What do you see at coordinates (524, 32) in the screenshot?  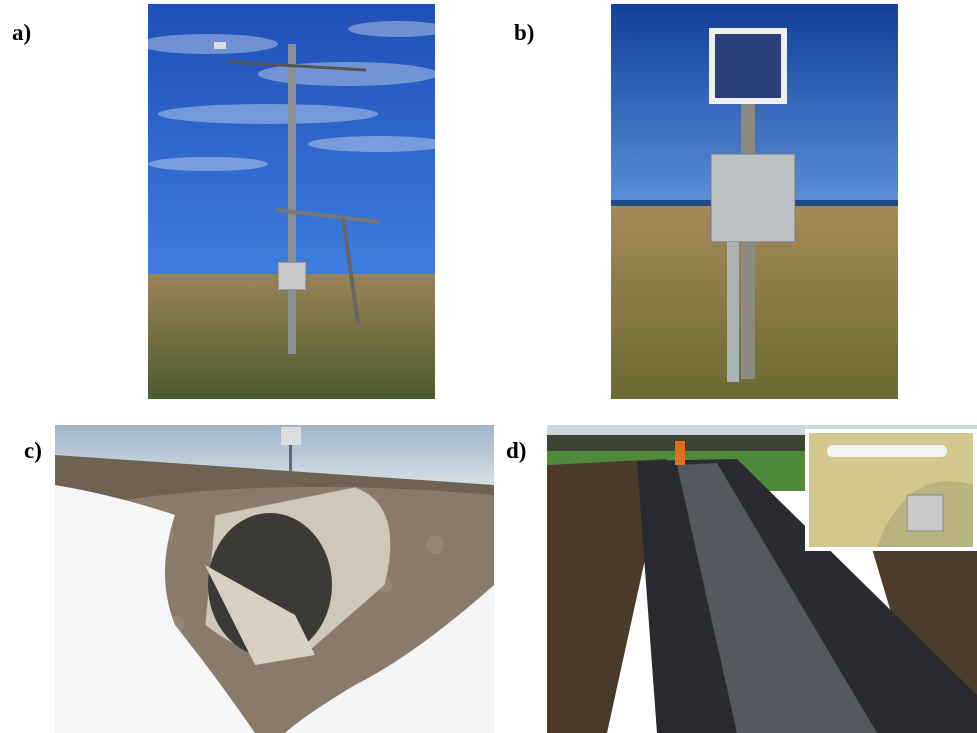 I see `panel-label: b)` at bounding box center [524, 32].